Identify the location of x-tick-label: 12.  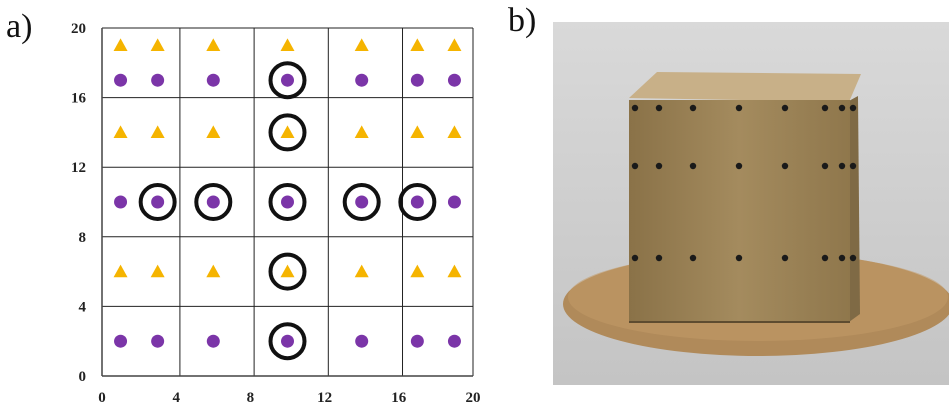
(324, 398).